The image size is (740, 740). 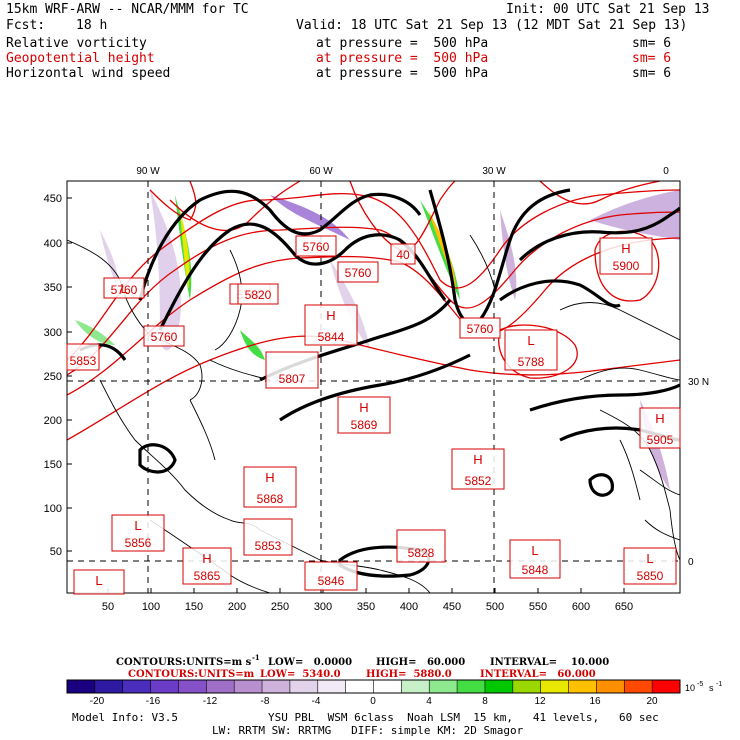 I want to click on contours-black-high: HIGH= 60.000, so click(x=421, y=662).